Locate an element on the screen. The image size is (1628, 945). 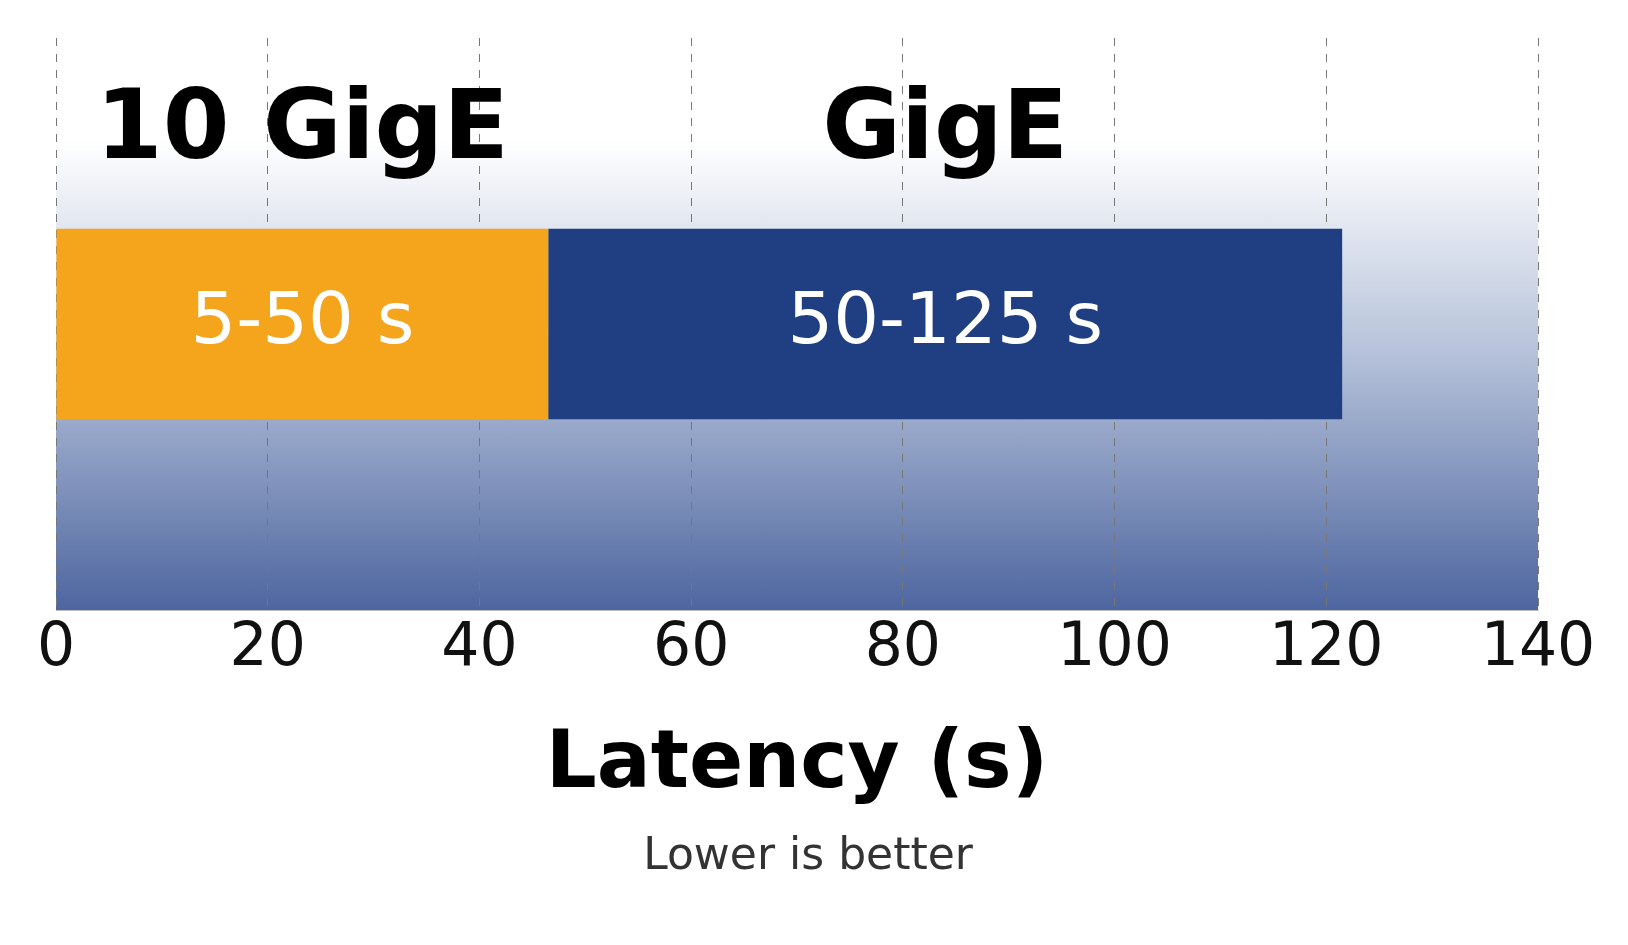
x-tick-label: 20 is located at coordinates (267, 643).